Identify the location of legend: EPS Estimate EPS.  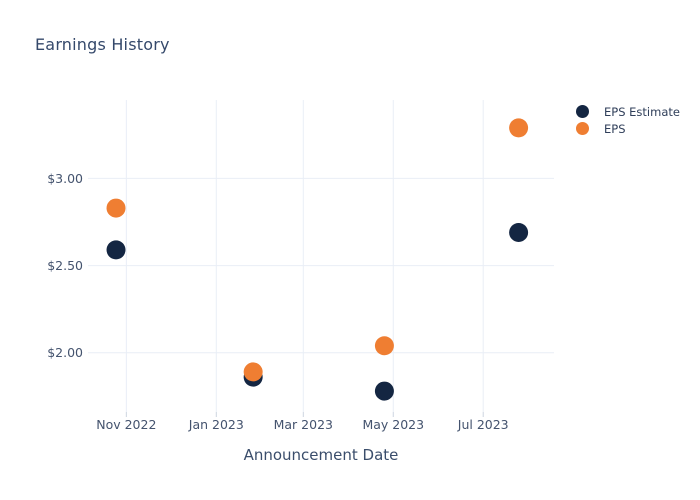
(628, 120).